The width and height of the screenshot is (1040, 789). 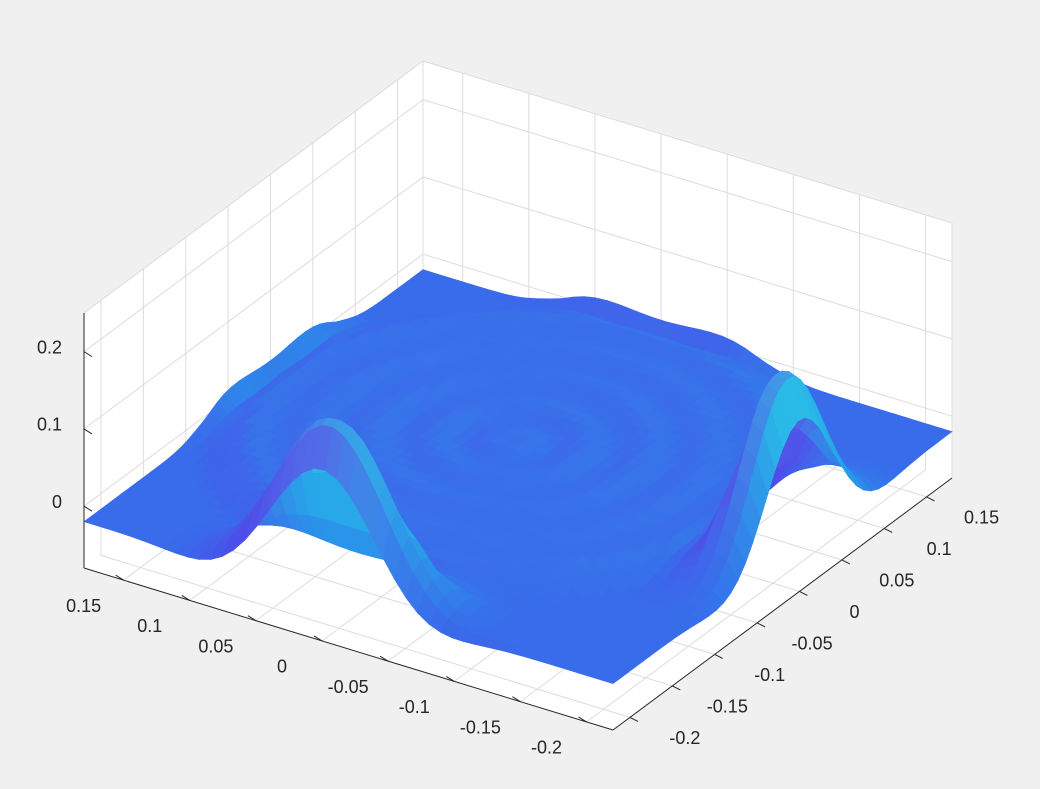 I want to click on surface-patch, so click(x=611, y=679).